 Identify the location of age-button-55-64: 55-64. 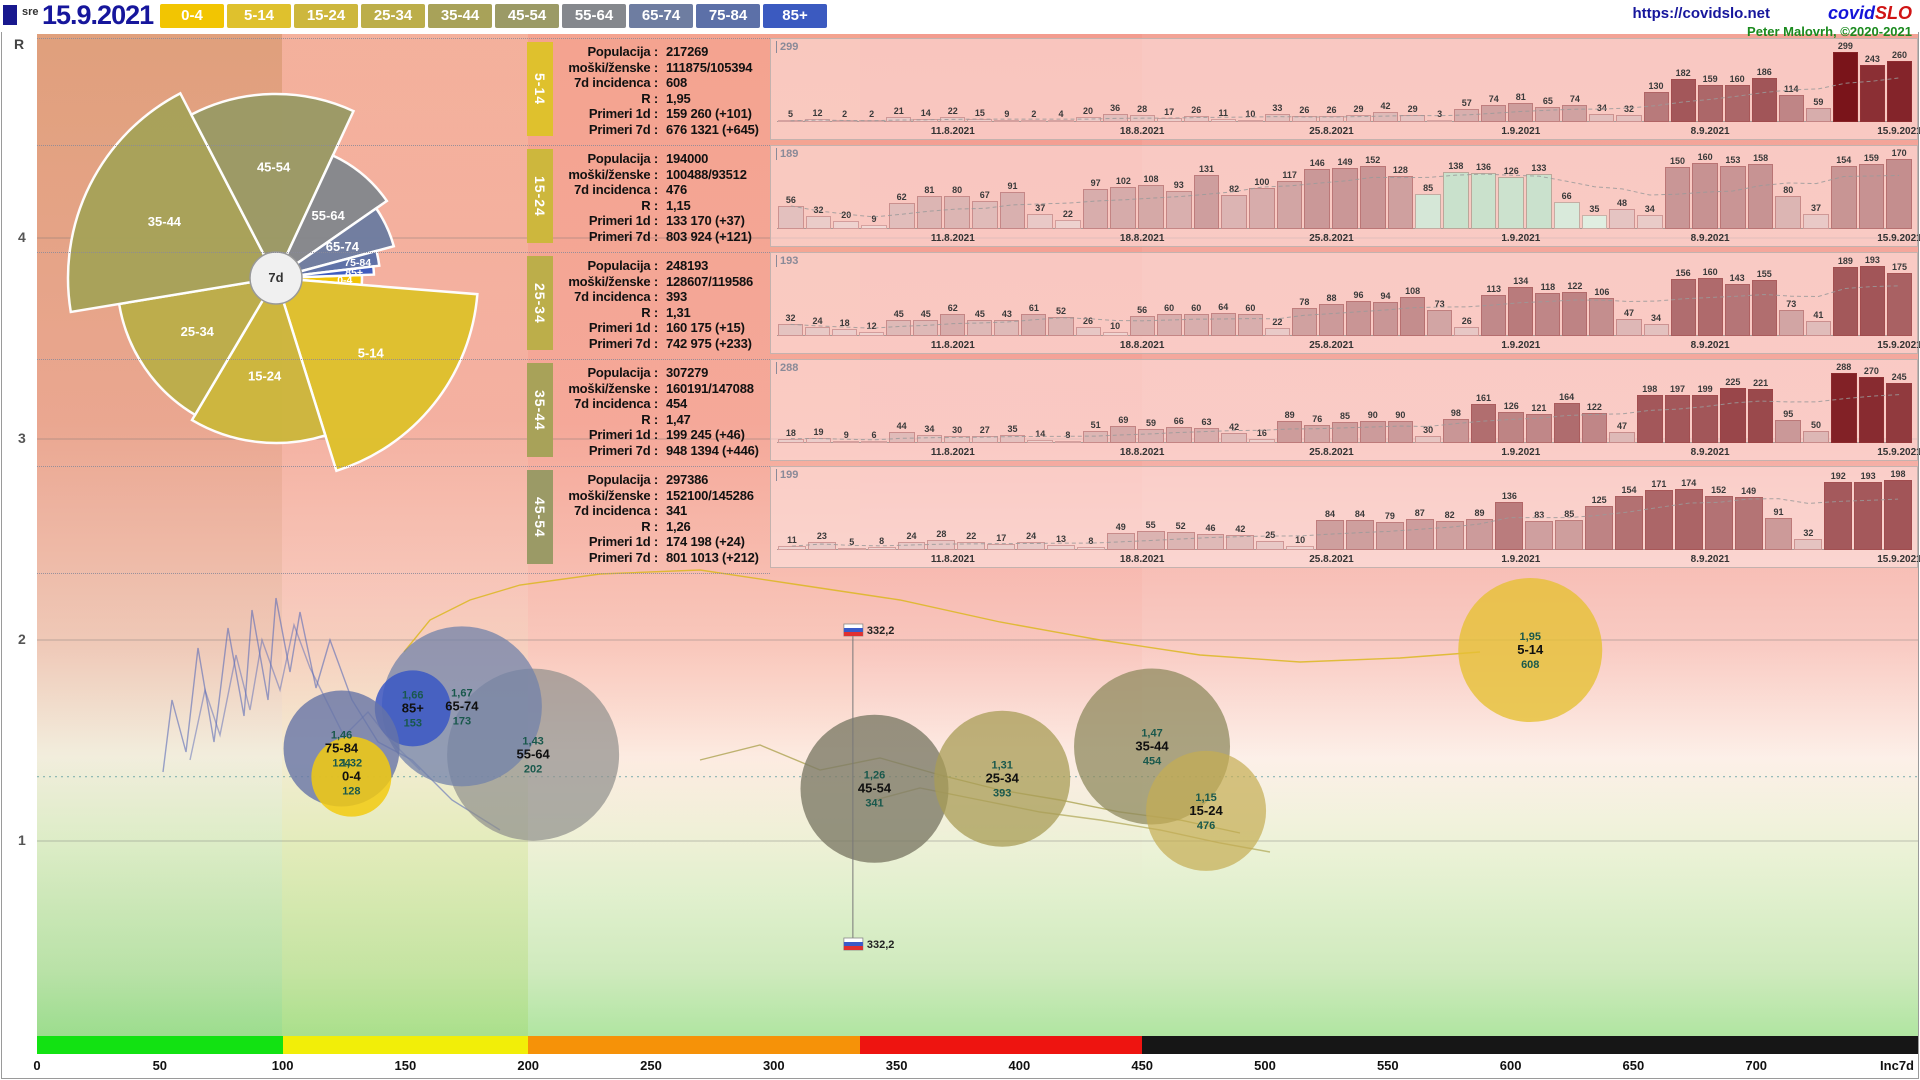
(594, 16).